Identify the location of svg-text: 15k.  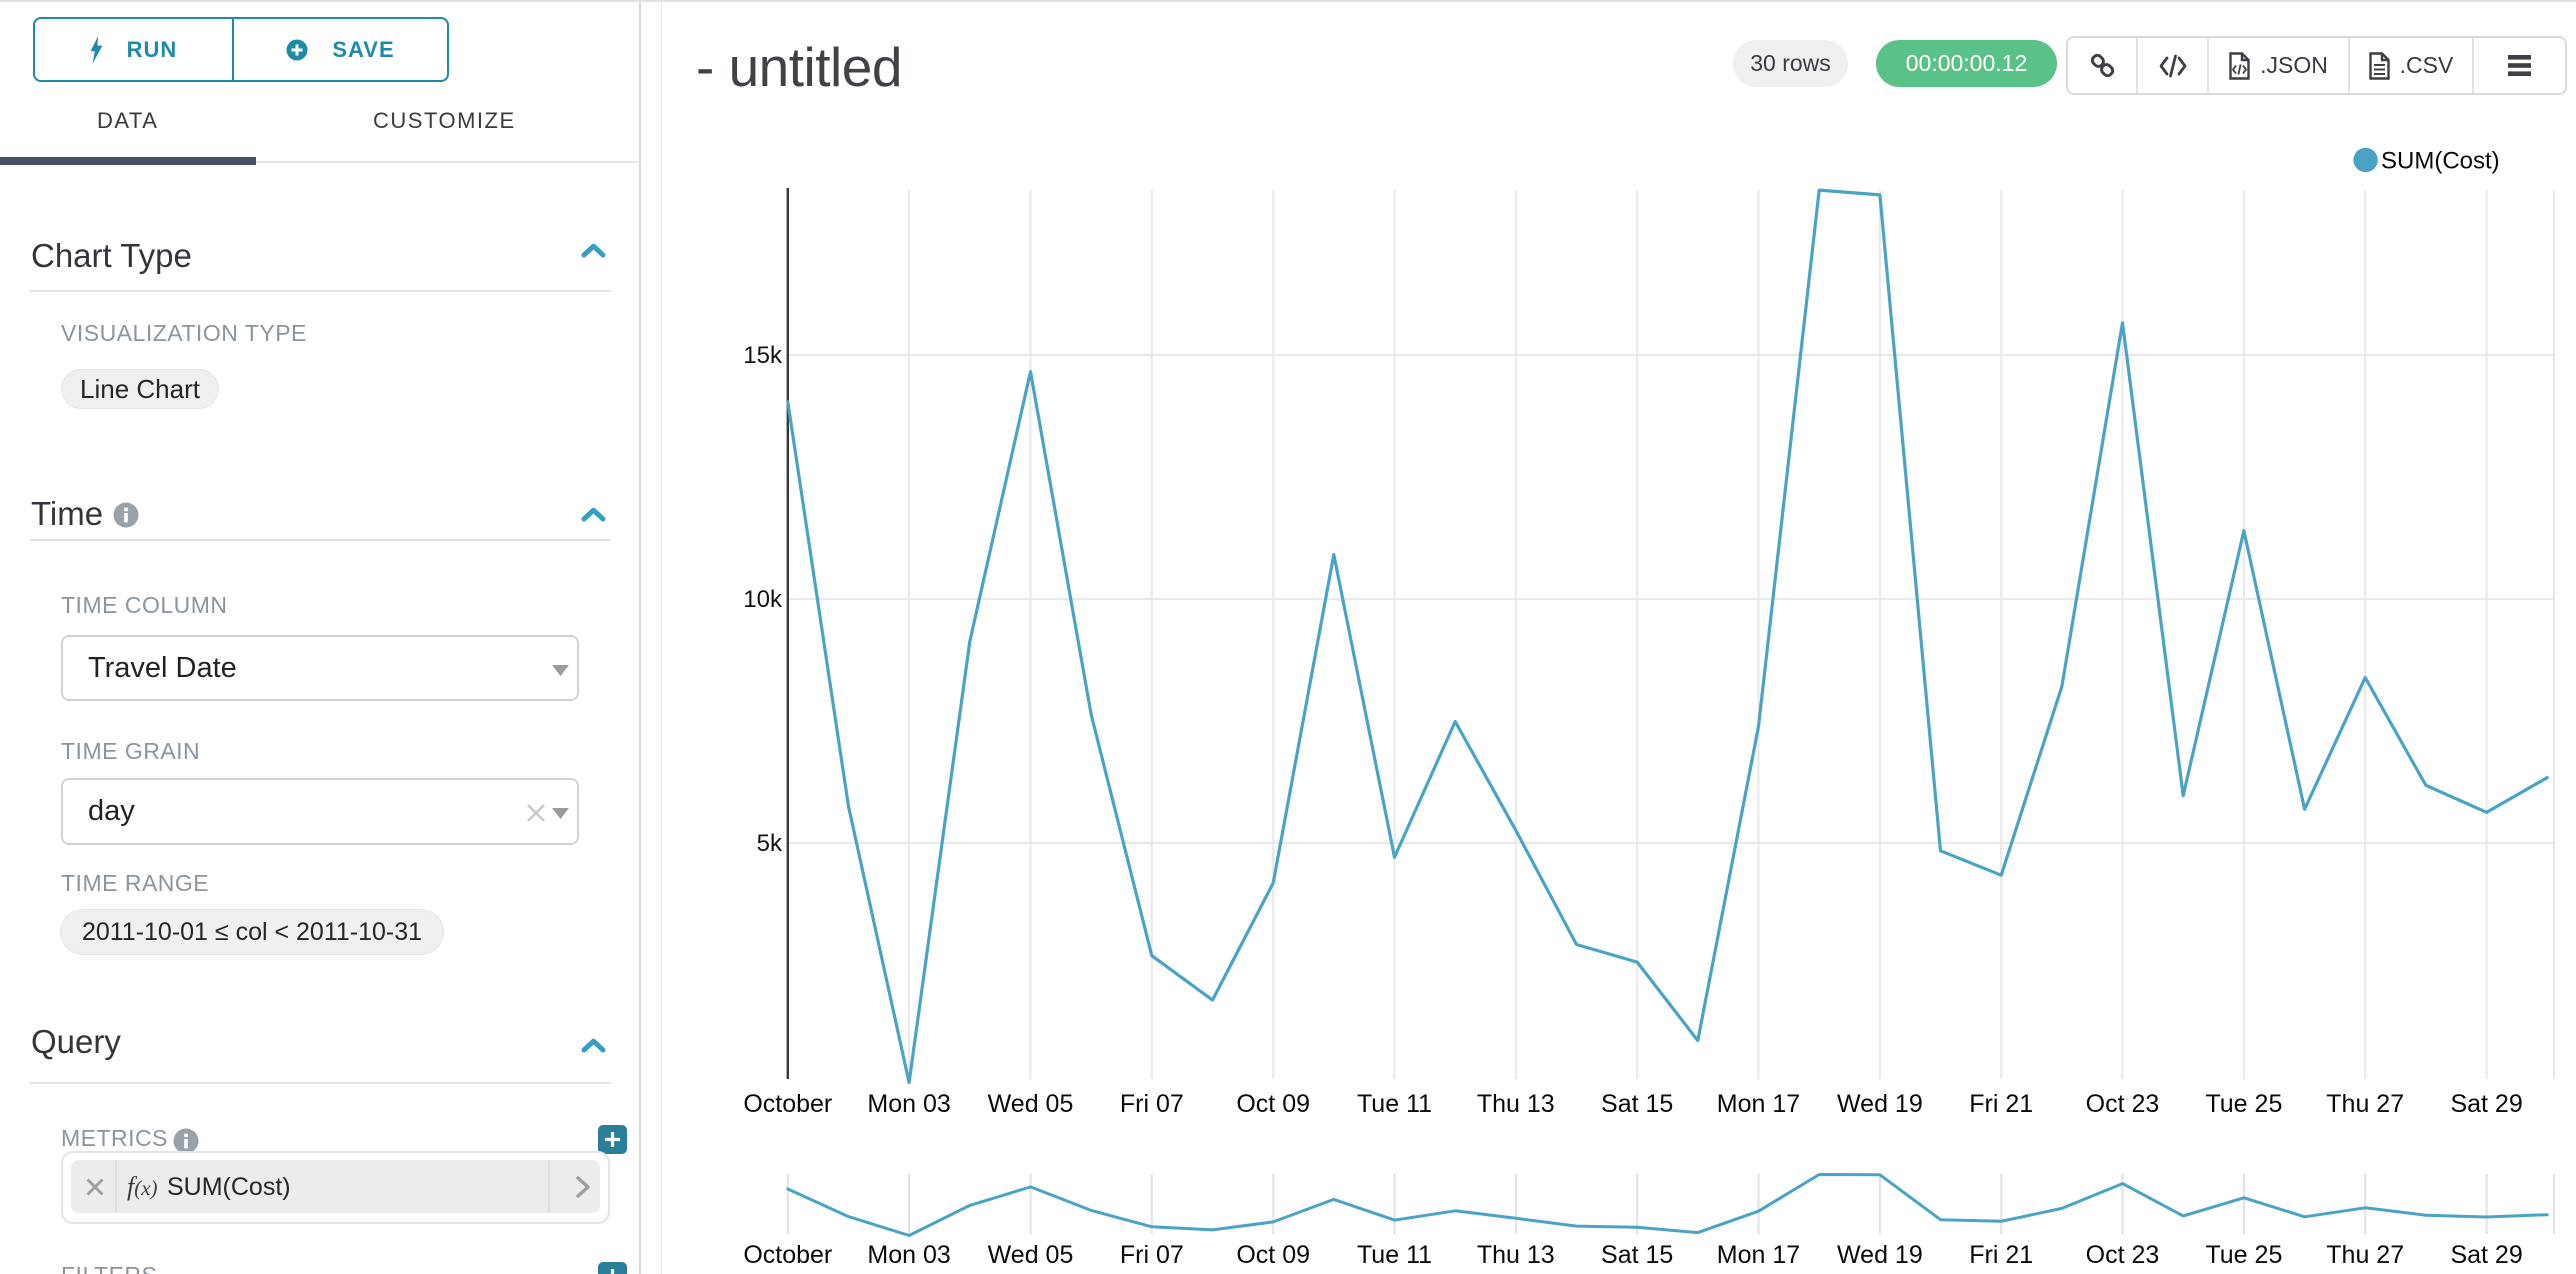
(763, 355).